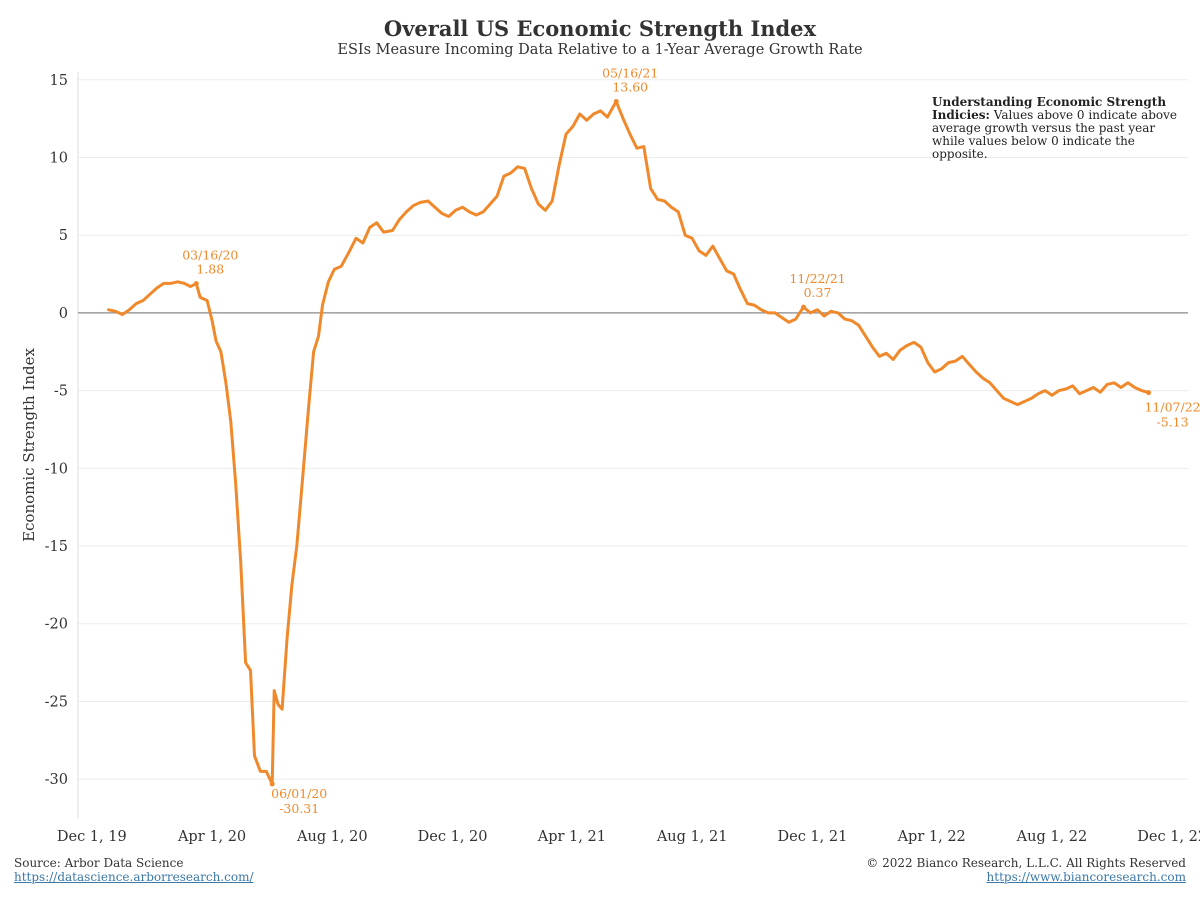 The image size is (1200, 900). What do you see at coordinates (61, 392) in the screenshot?
I see `y-tick-label: -5` at bounding box center [61, 392].